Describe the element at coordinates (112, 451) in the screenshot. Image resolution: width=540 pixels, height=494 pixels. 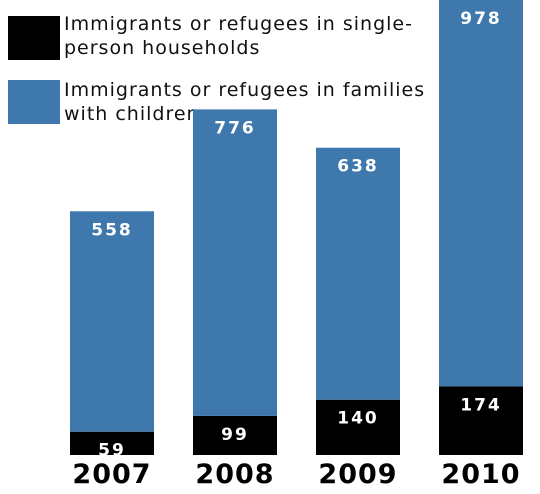
I see `data-label-single-2007: 59` at that location.